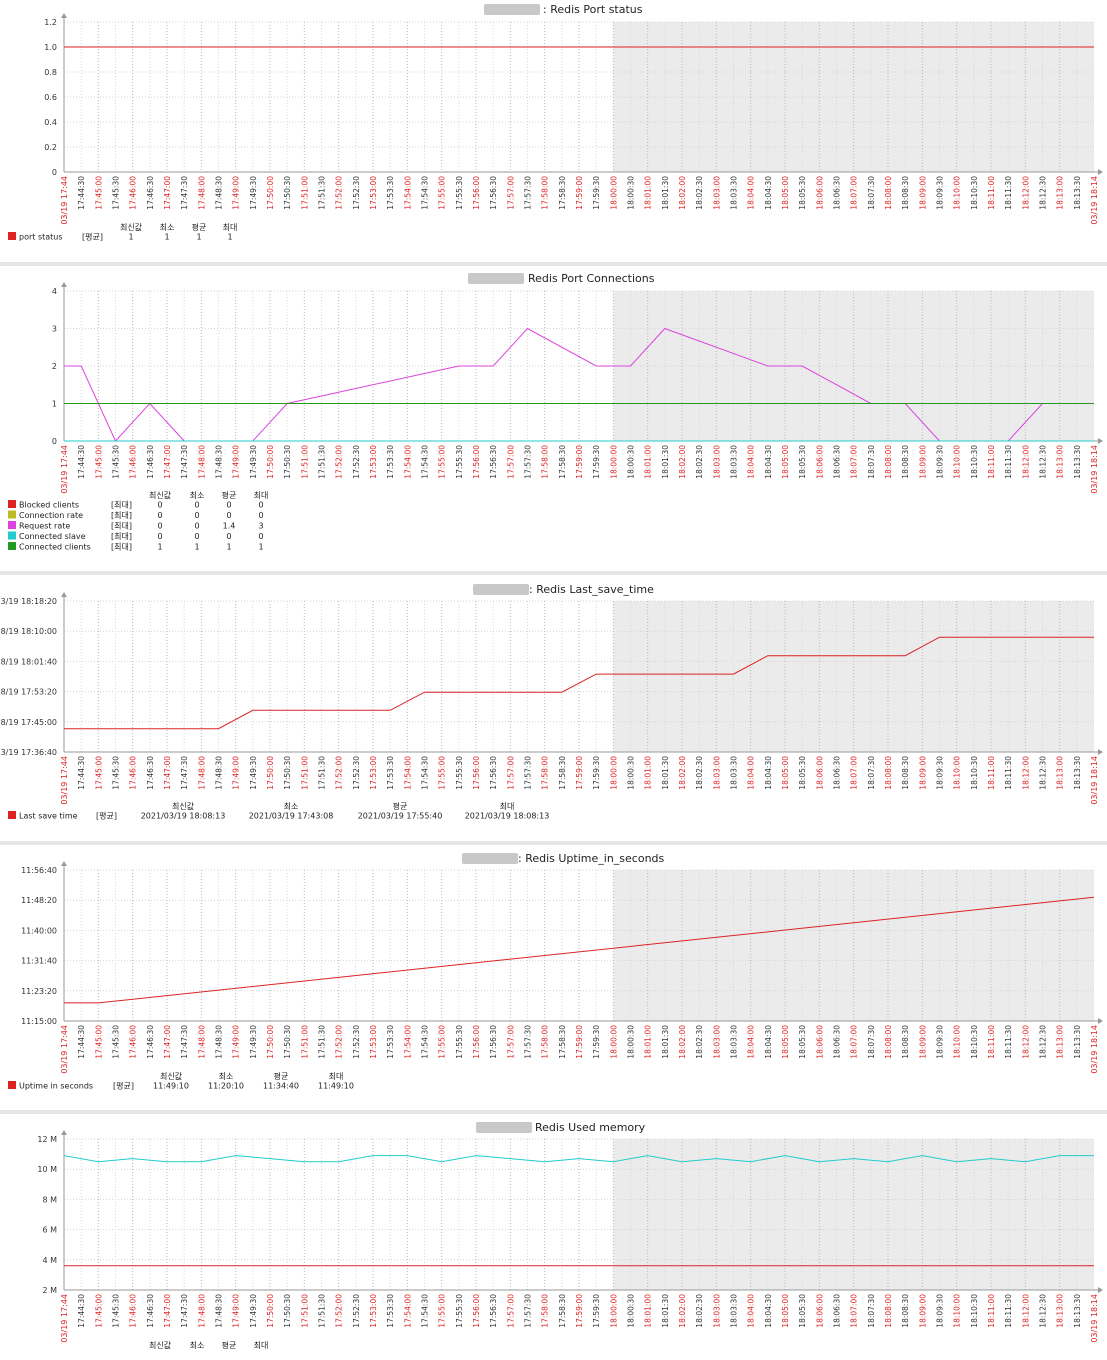  Describe the element at coordinates (219, 193) in the screenshot. I see `x-tick-label: 17:48:30` at that location.